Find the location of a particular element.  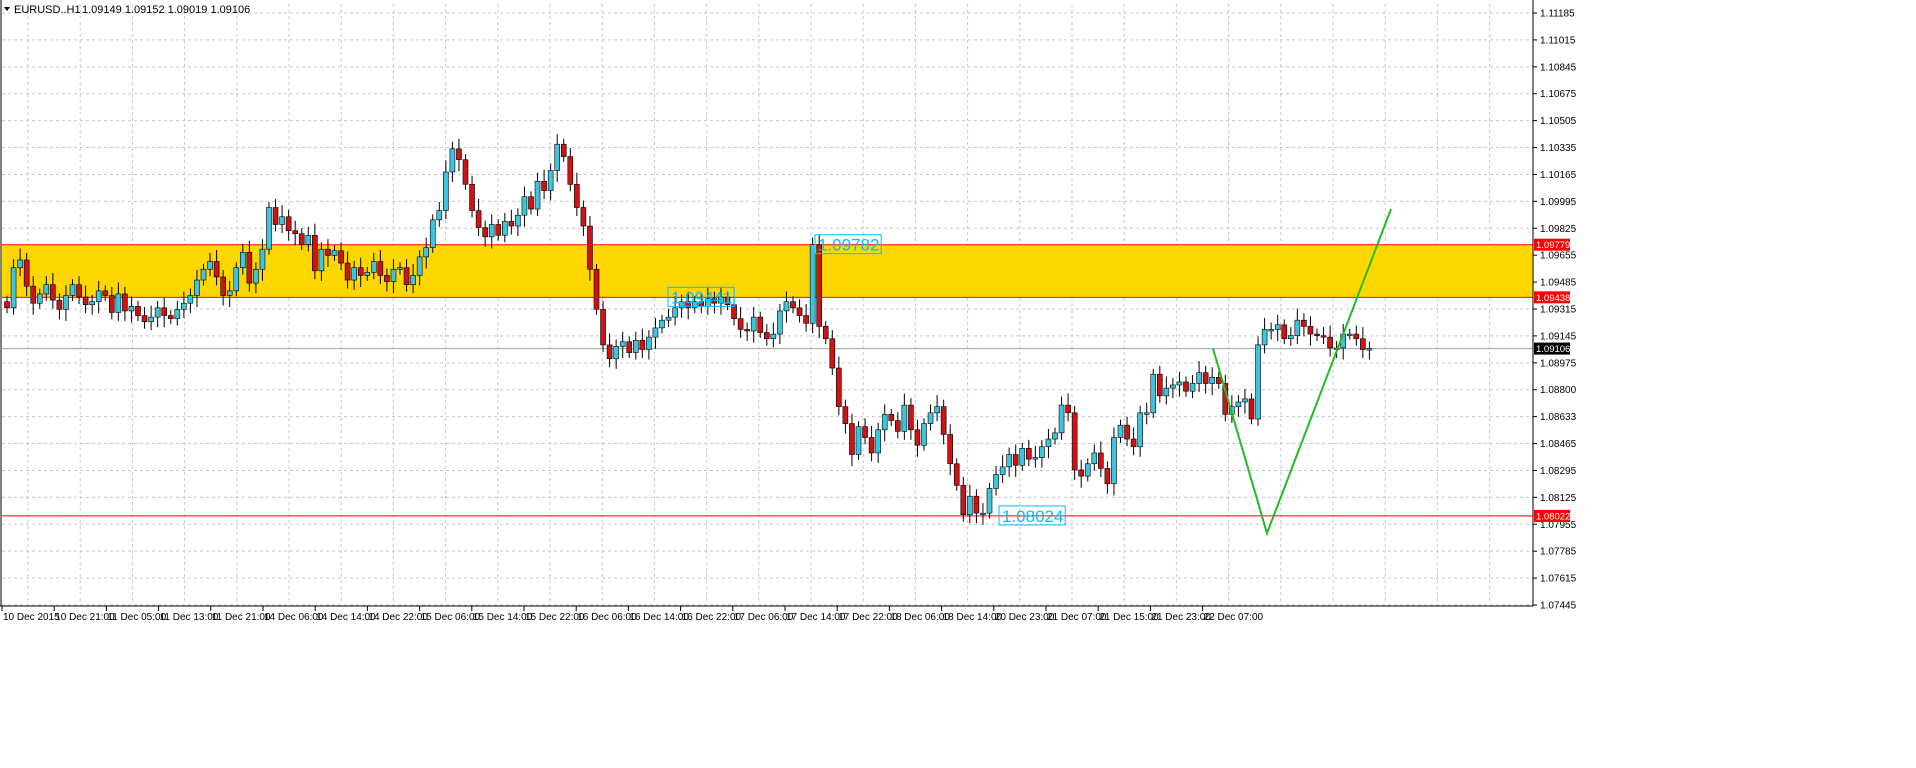

callout-zone-top: 1.09782 is located at coordinates (848, 244).